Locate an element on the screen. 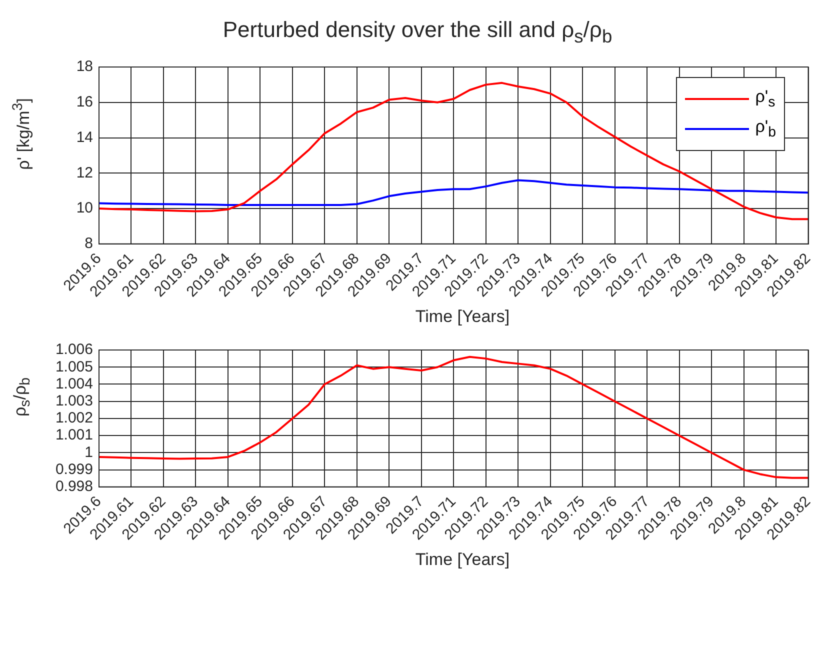 The image size is (819, 648). y-tick-label: 1.004 is located at coordinates (74, 383).